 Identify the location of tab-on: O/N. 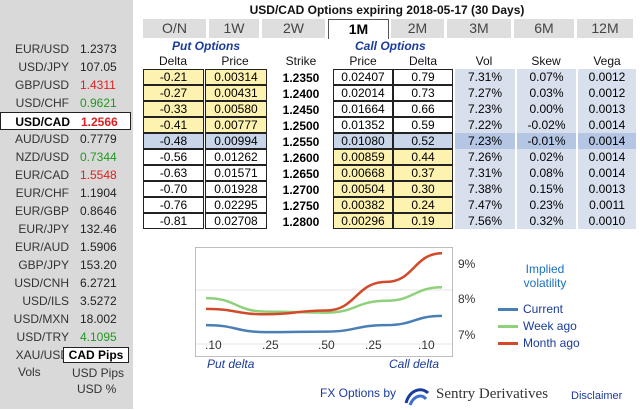
(175, 28).